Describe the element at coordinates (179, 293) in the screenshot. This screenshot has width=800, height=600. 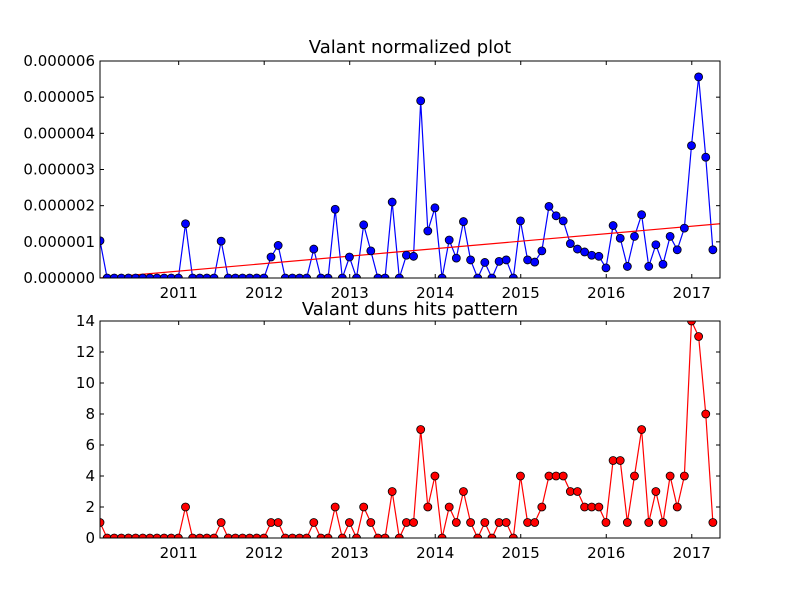
I see `x-tick-label: 2011` at that location.